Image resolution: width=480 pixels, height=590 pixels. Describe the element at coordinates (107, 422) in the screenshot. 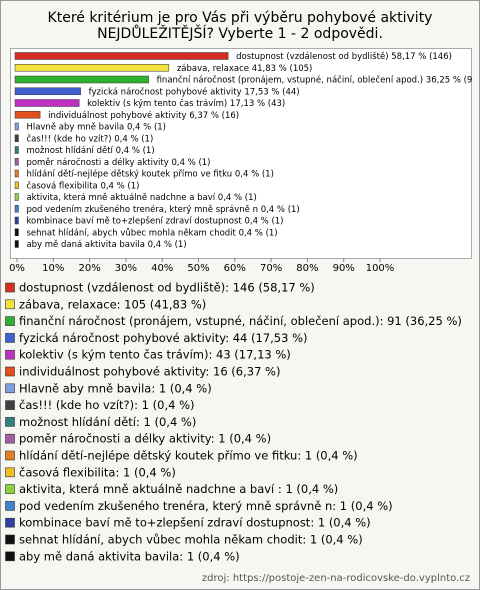

I see `legend-label: možnost hlídání dětí: 1 (0,4 %)` at that location.